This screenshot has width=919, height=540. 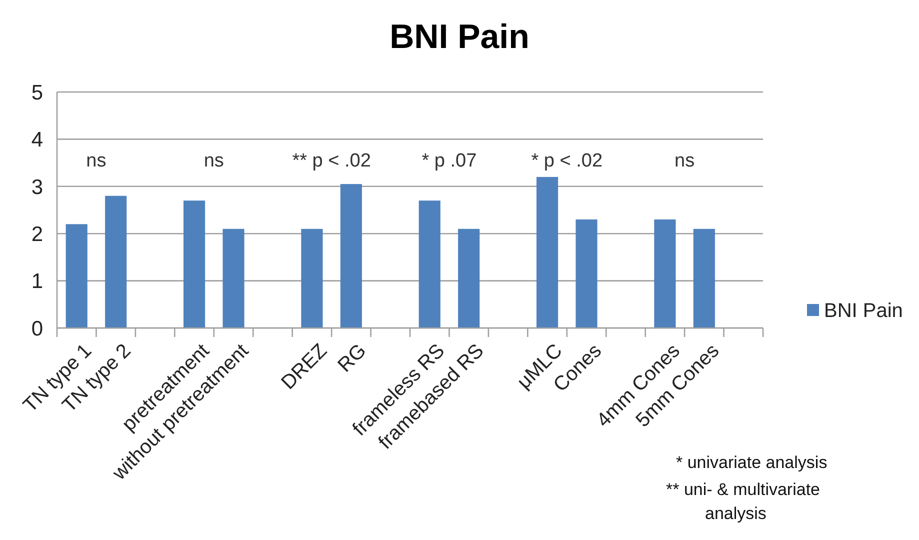 I want to click on y-tick-label: 5, so click(x=37, y=92).